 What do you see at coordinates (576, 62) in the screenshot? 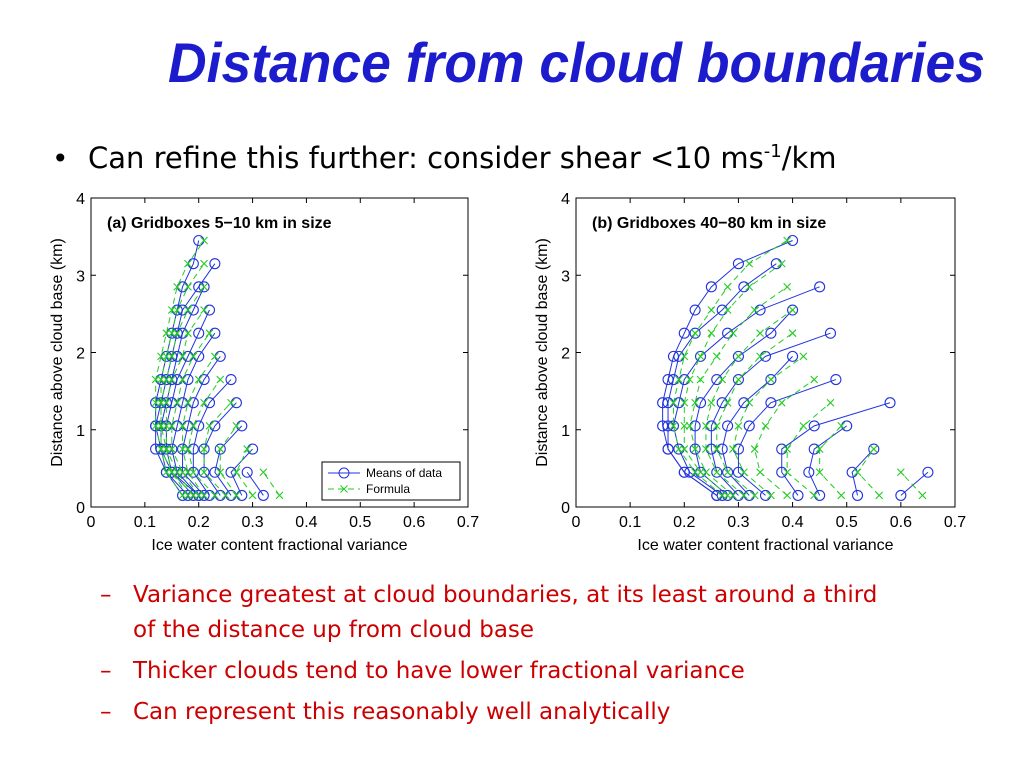
I see `slide-title: Distance from cloud boundaries` at bounding box center [576, 62].